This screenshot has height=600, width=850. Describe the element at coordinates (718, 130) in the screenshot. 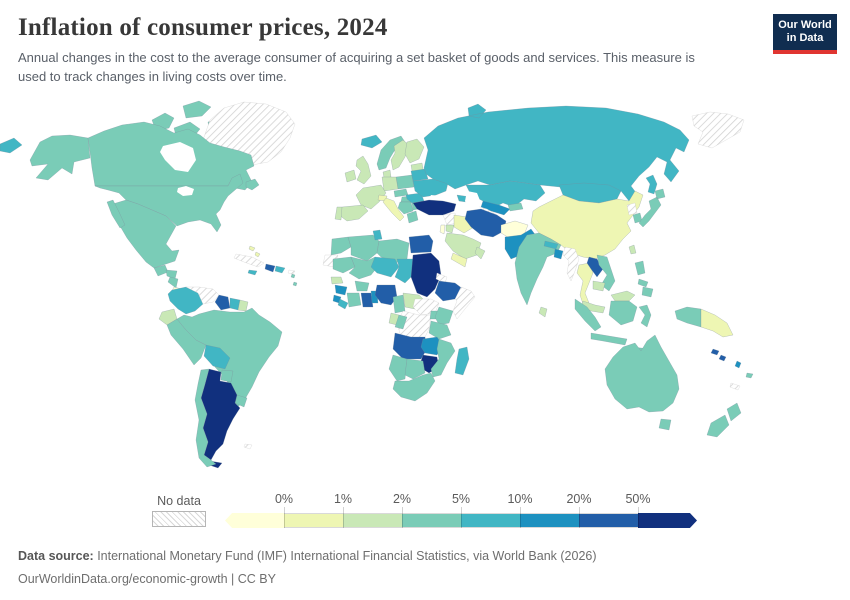

I see `region-northeast-siberia` at that location.